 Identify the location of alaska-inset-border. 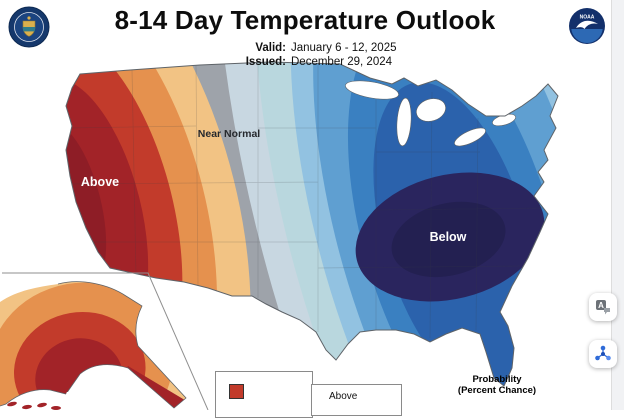
(105, 341).